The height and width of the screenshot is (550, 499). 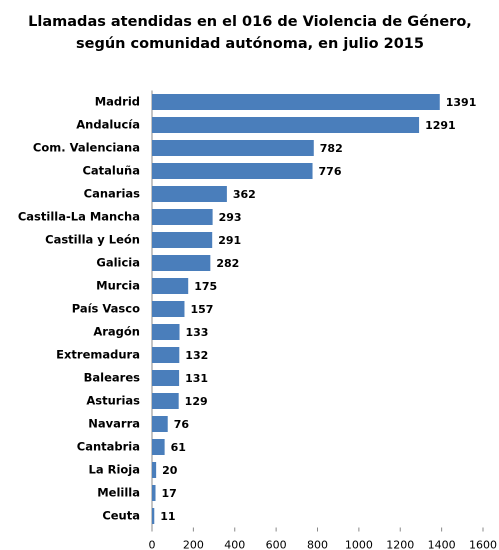 I want to click on x-tick-label: 1400, so click(x=442, y=544).